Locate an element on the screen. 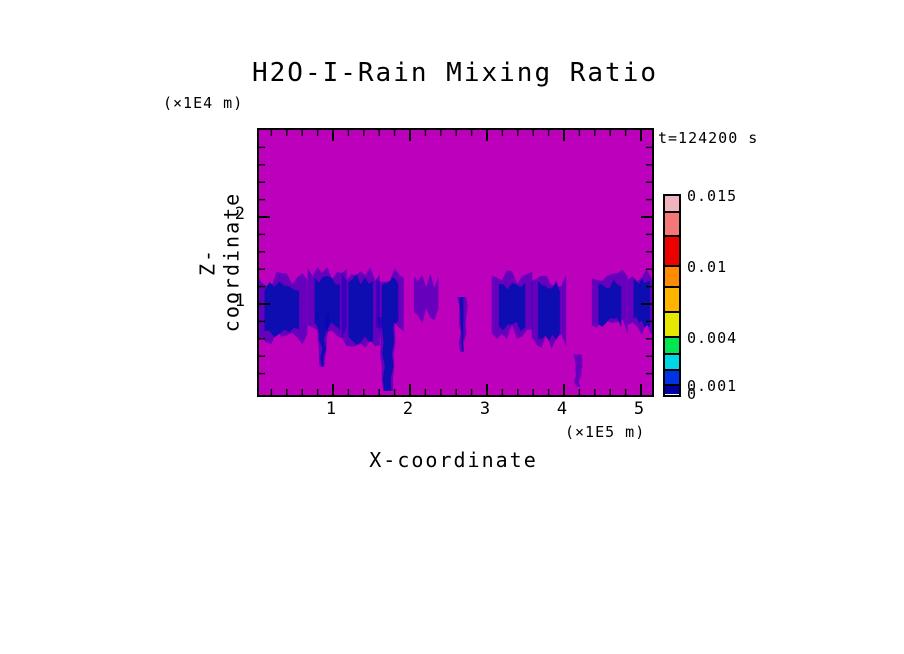  colorbar-label-0: 0 is located at coordinates (692, 394).